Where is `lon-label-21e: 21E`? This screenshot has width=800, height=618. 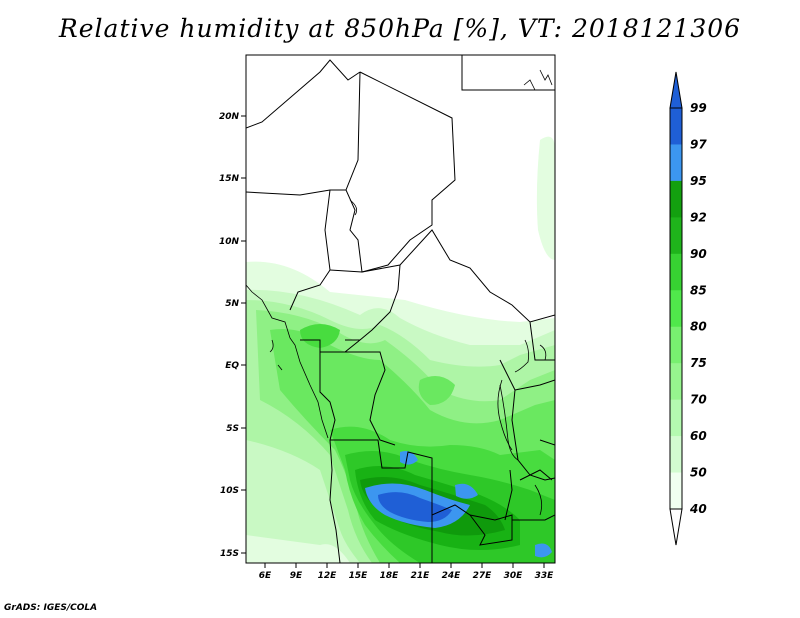
lon-label-21e: 21E is located at coordinates (421, 576).